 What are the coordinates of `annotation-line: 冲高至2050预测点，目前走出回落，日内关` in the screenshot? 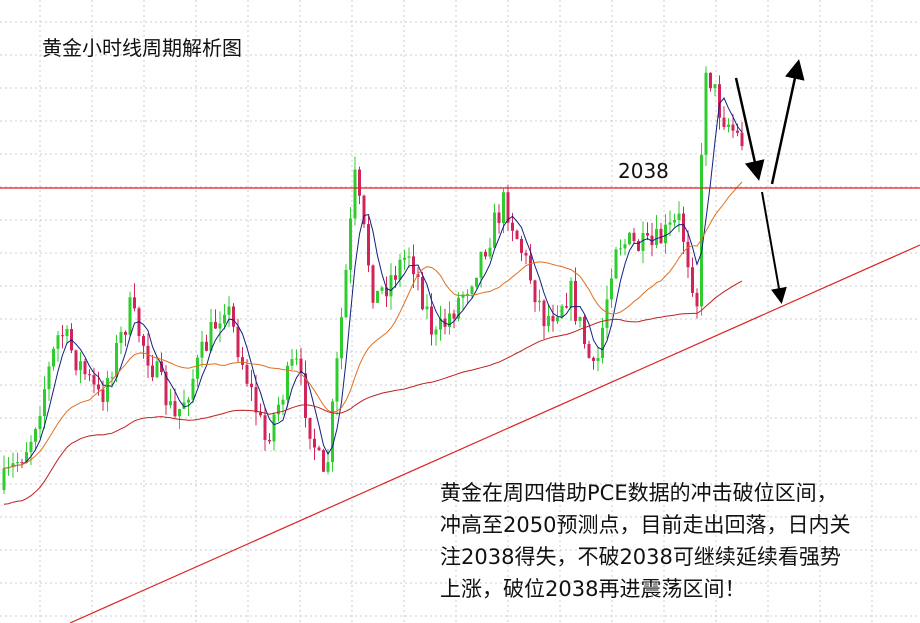 It's located at (645, 525).